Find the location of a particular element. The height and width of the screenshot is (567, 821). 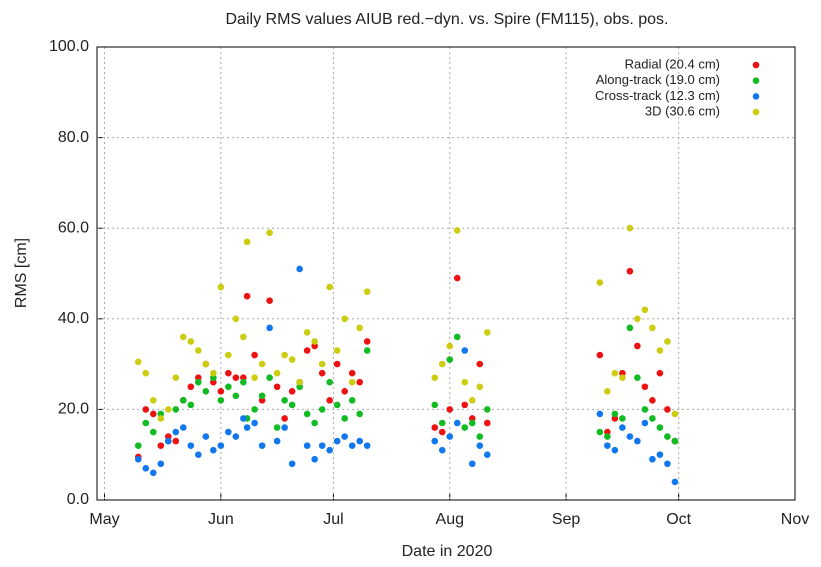

y-tick-label: 60.0 is located at coordinates (73, 227).